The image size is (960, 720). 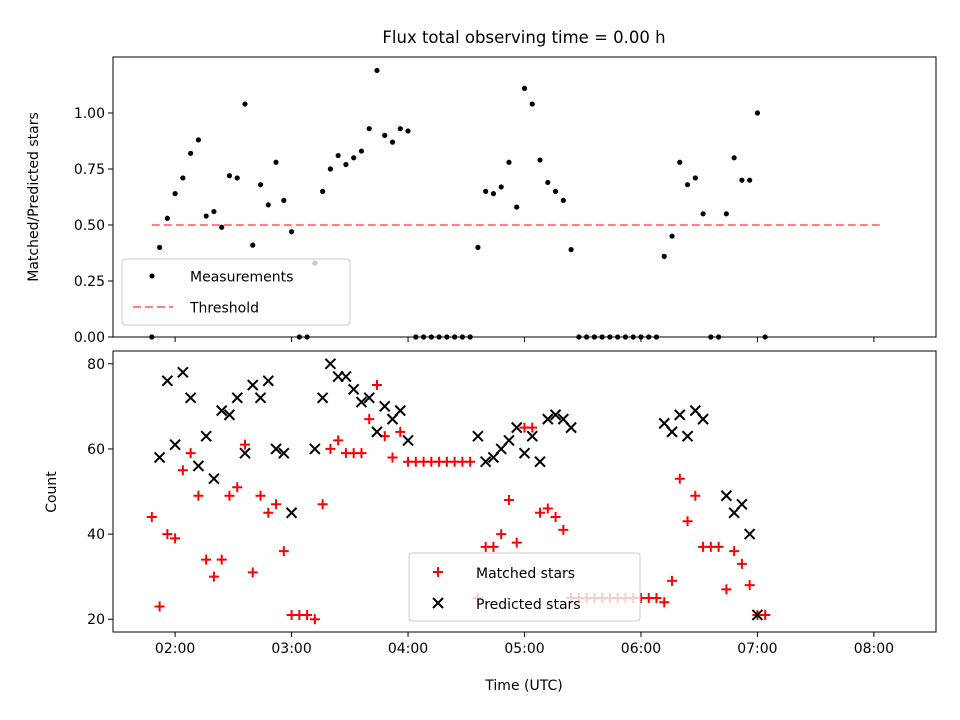 I want to click on y-tick-label: 0.25, so click(x=89, y=282).